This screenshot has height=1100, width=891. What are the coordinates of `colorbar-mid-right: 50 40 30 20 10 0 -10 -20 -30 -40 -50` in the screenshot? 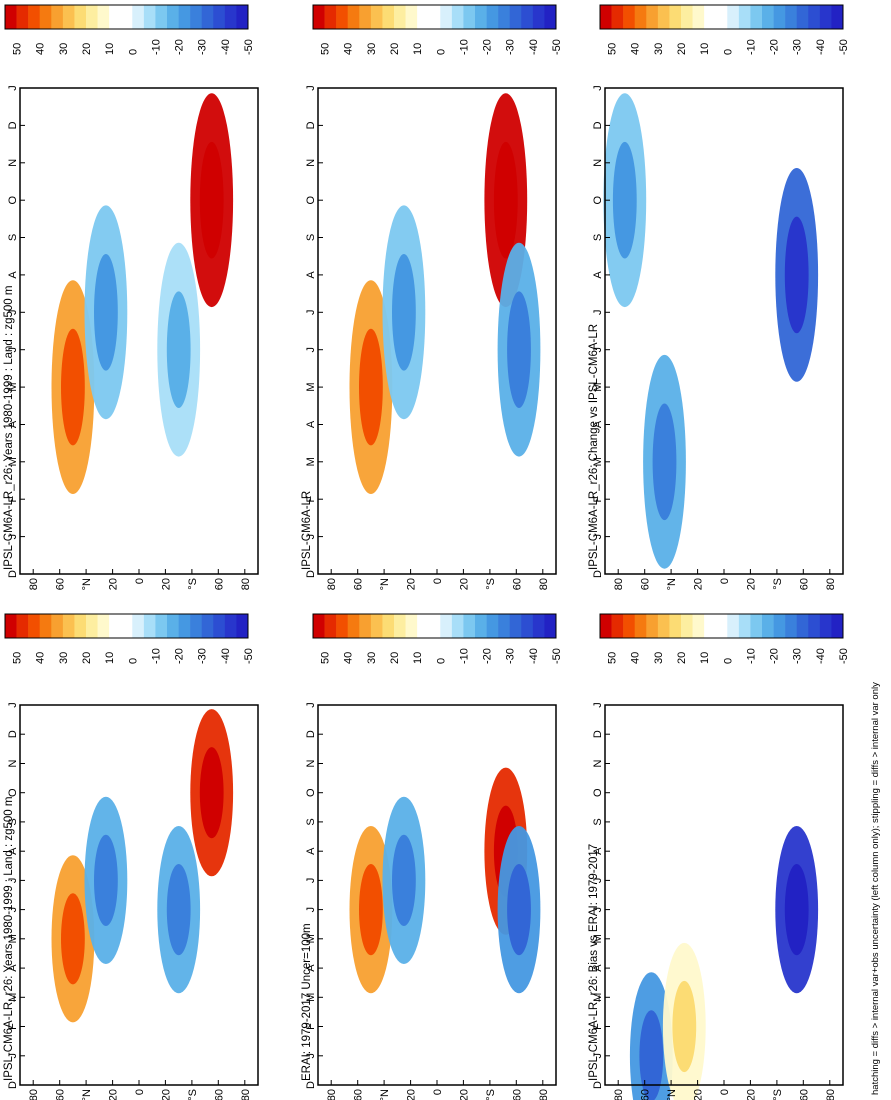 It's located at (129, 638).